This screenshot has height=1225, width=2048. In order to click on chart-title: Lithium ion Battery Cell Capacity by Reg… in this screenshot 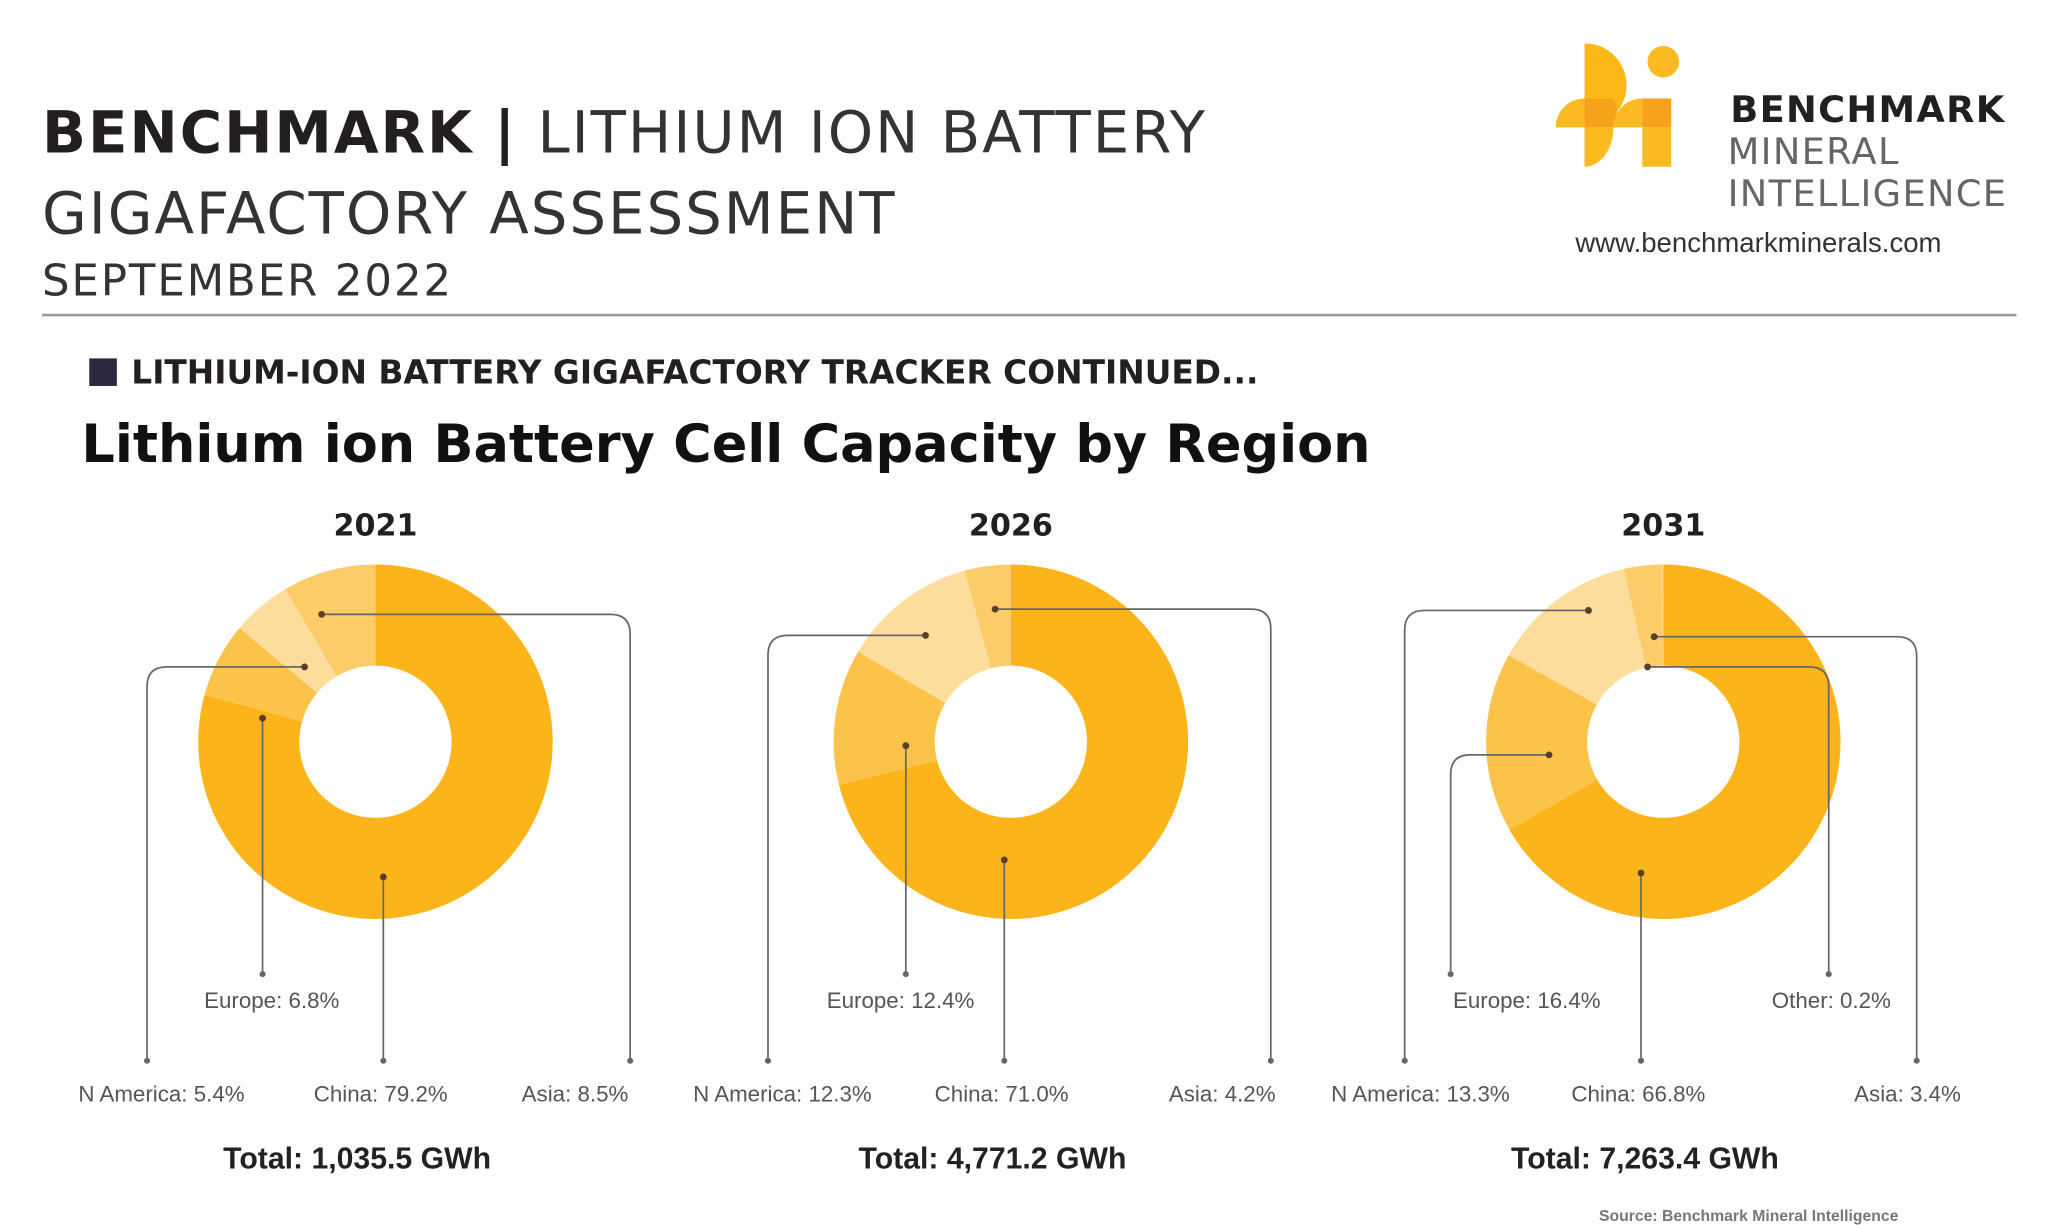, I will do `click(726, 445)`.